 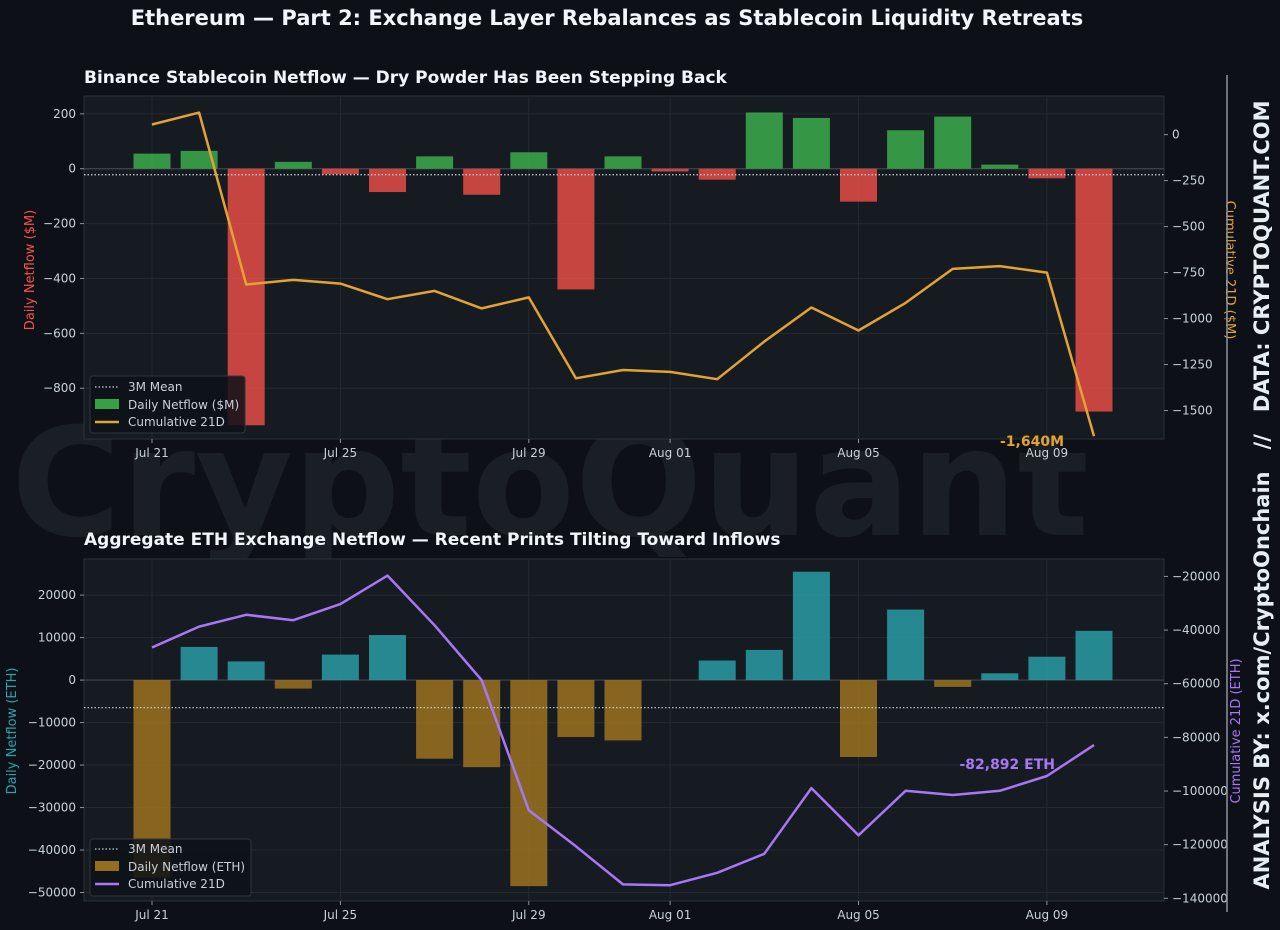 I want to click on x-tick-label: Jul 29, so click(x=528, y=453).